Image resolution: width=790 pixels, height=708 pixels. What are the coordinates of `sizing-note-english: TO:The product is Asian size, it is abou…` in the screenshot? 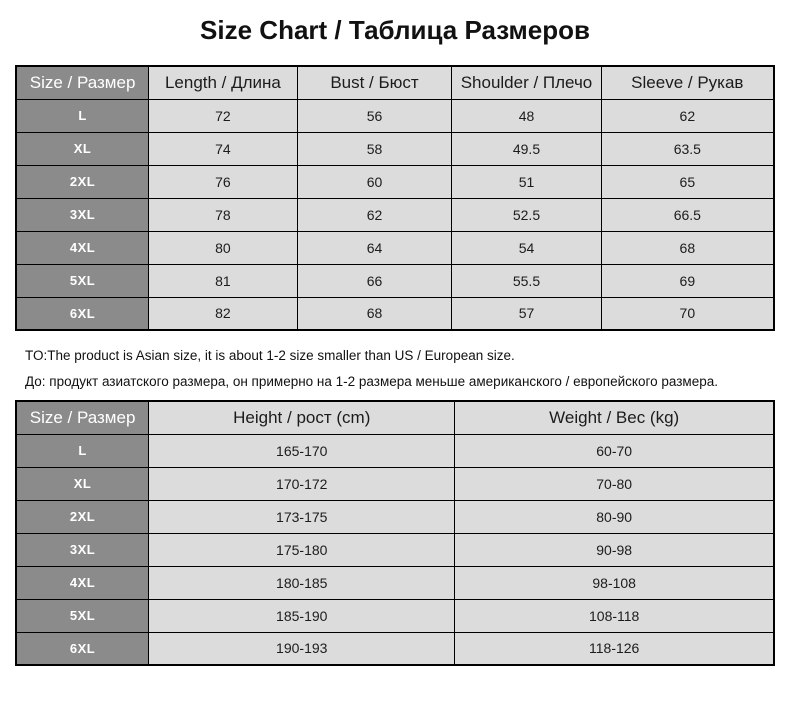 It's located at (270, 355).